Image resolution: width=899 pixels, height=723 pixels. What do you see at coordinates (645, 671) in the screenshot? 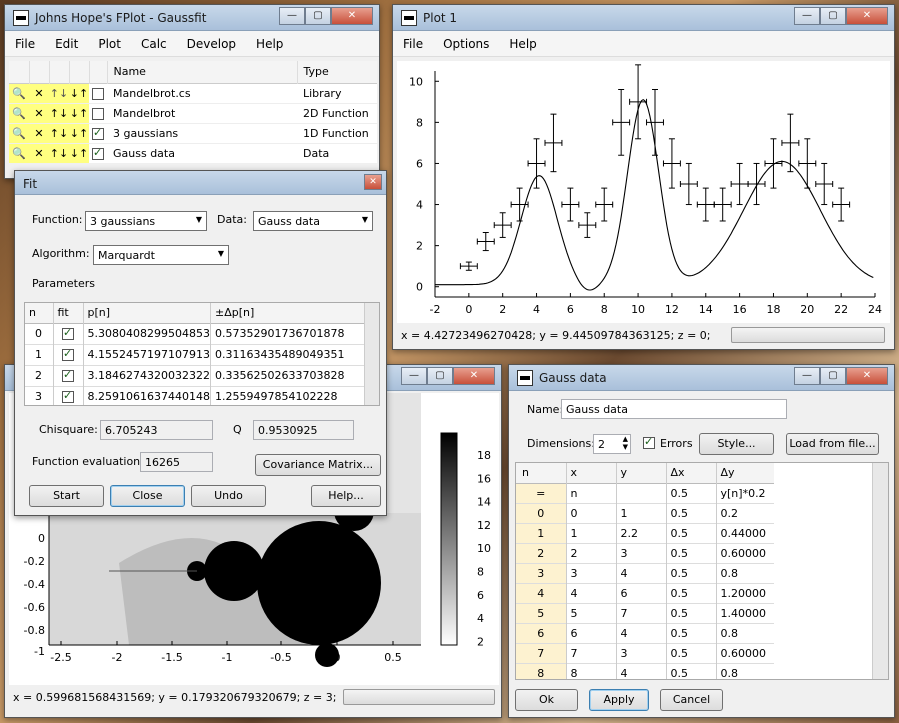
I see `table-row: 8 8 4 0.5 0.8` at bounding box center [645, 671].